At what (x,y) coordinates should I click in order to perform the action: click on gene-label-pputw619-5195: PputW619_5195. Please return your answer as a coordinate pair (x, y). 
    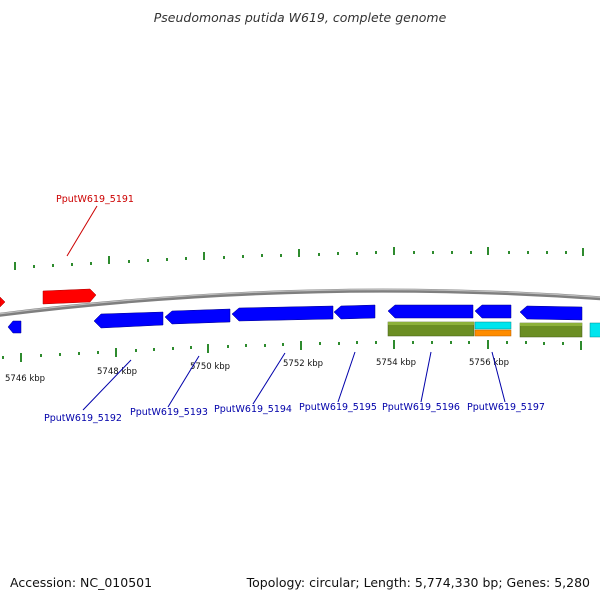
    Looking at the image, I should click on (338, 407).